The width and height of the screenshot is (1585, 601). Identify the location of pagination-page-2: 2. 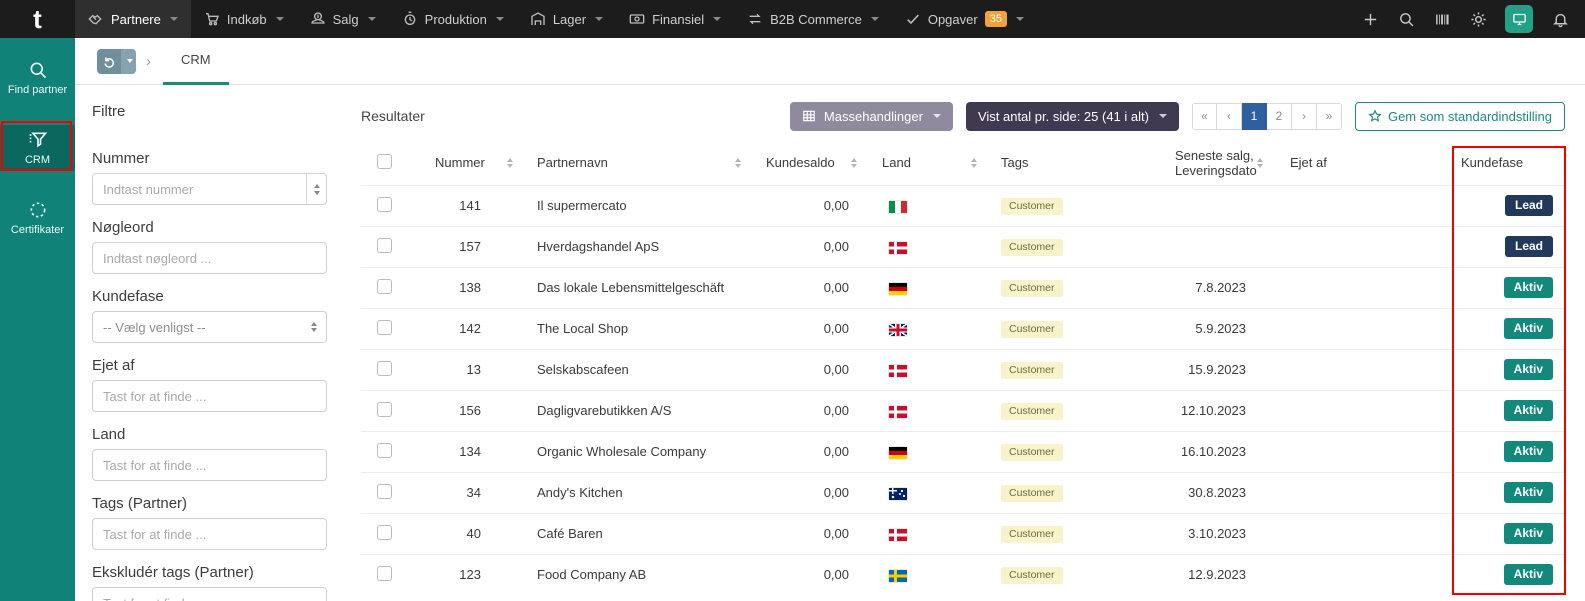
(1279, 116).